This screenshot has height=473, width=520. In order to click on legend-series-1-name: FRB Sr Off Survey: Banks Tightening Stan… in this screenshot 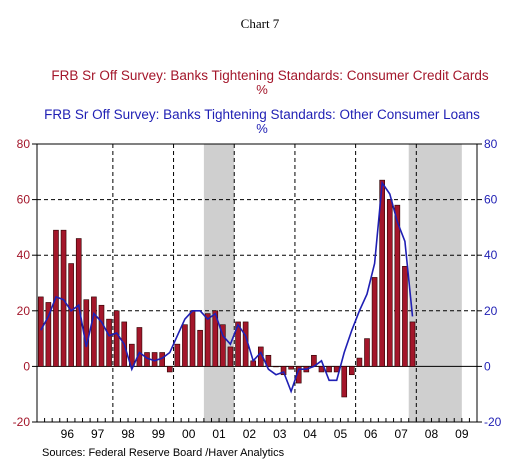, I will do `click(269, 75)`.